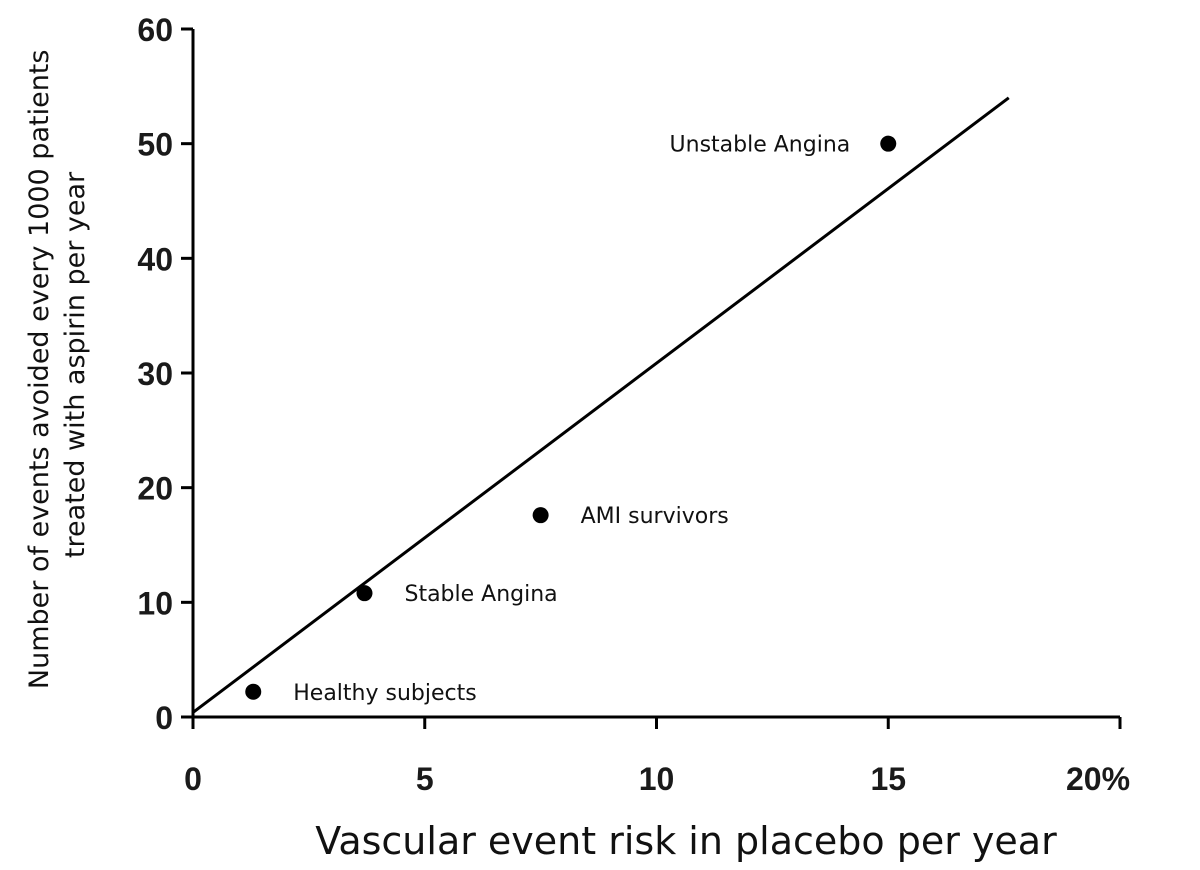 The image size is (1200, 870). Describe the element at coordinates (164, 718) in the screenshot. I see `y-tick-label: 0` at that location.